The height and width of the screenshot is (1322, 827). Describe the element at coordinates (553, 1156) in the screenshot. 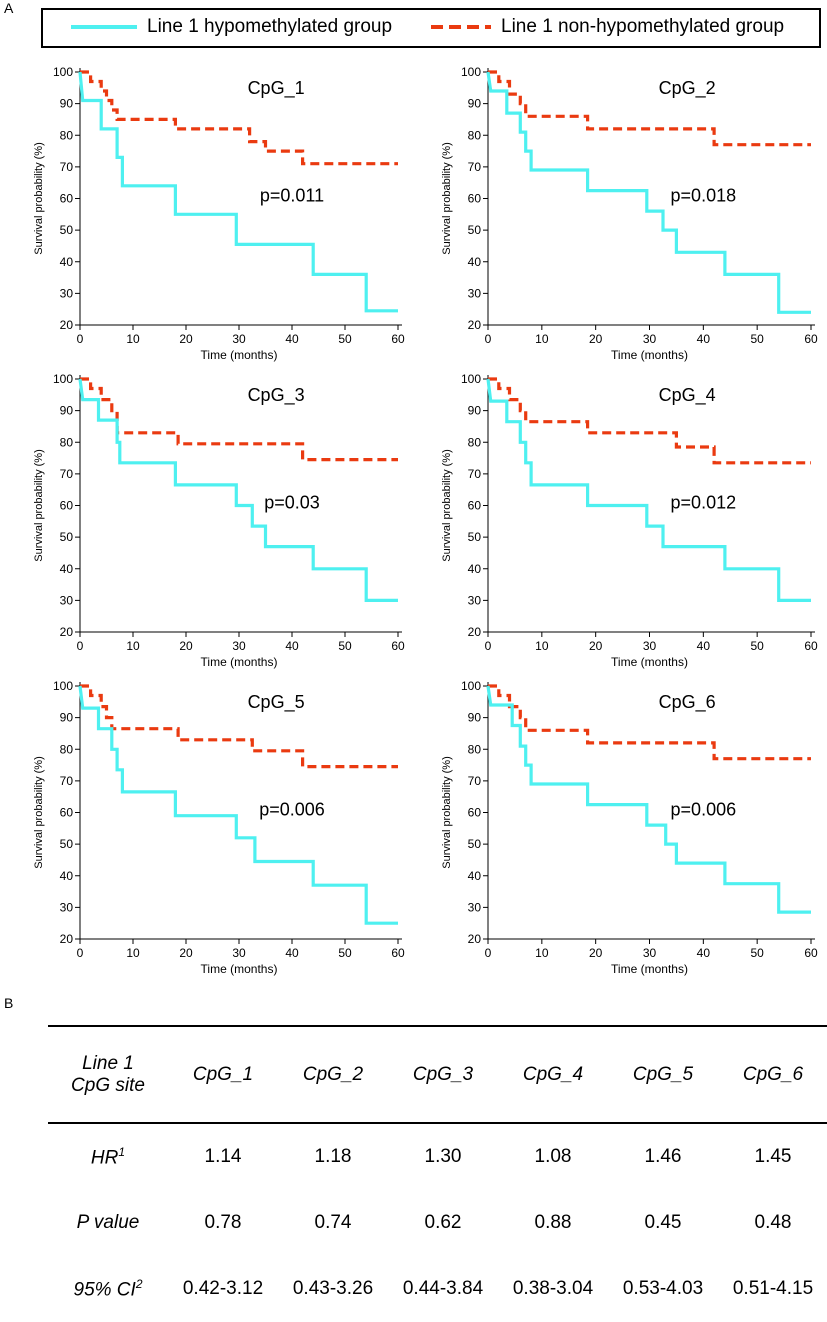

I see `table-cell: 1.08` at that location.